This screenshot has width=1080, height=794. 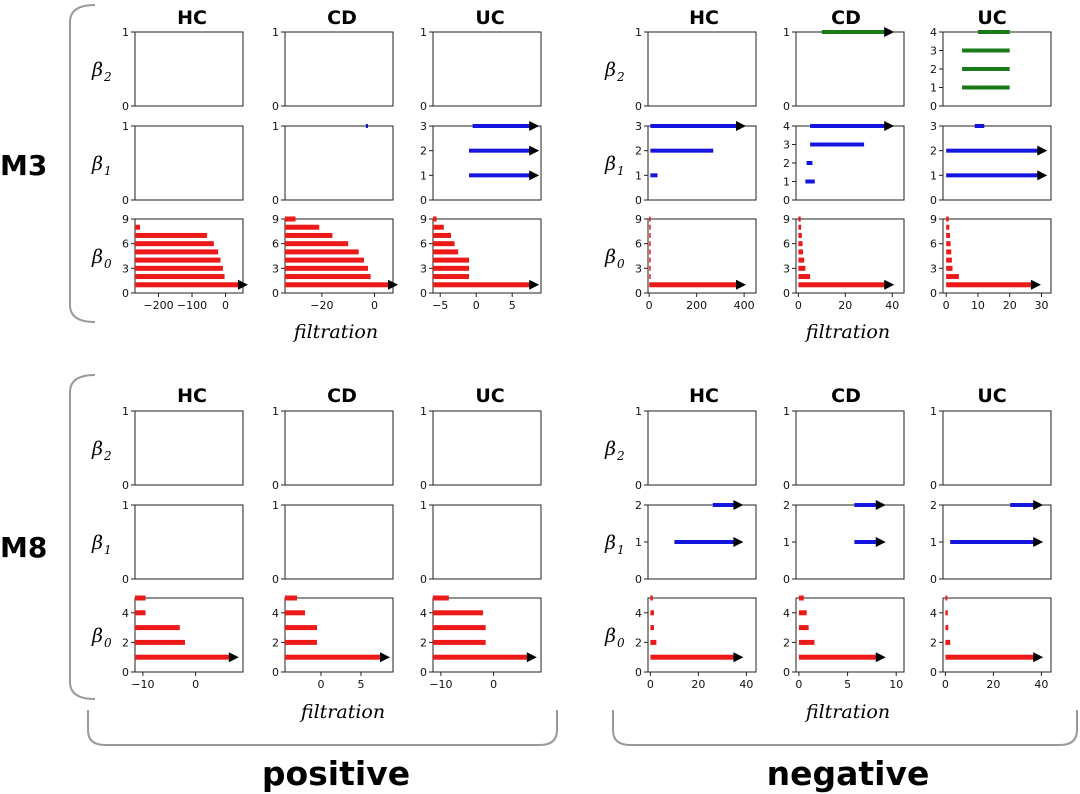 I want to click on m3-label: M3, so click(x=23, y=165).